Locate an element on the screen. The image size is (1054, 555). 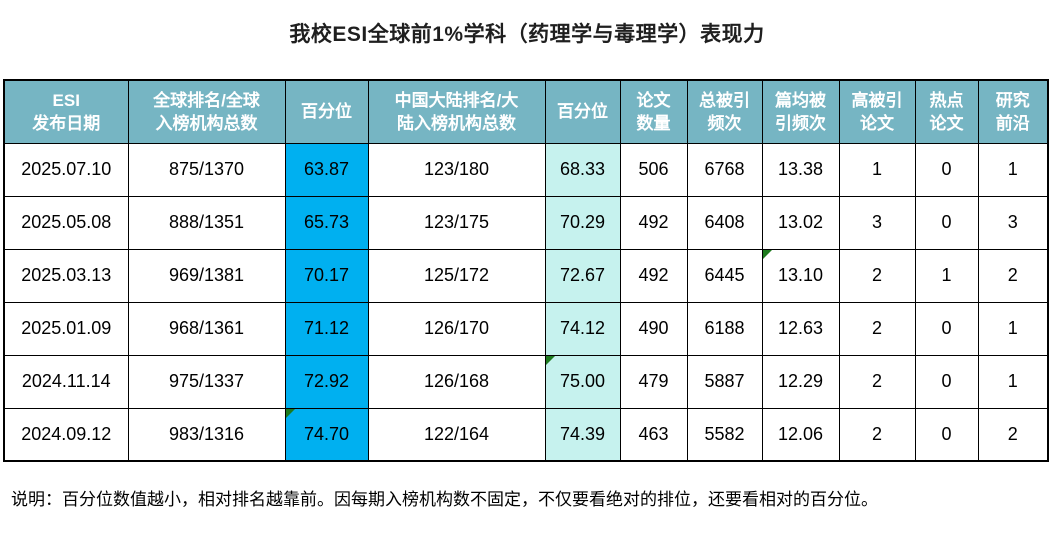
cell-hot: 1 is located at coordinates (946, 275).